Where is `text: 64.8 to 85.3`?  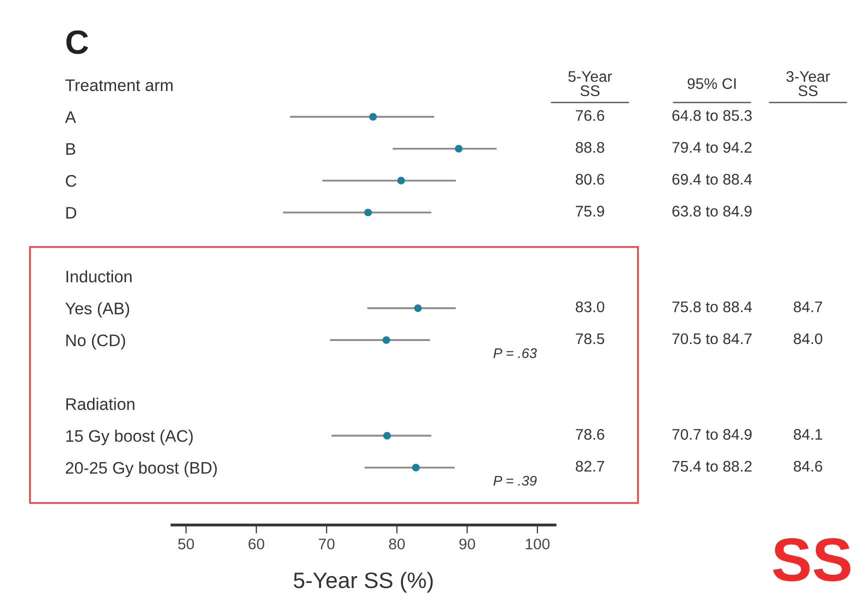
text: 64.8 to 85.3 is located at coordinates (712, 115).